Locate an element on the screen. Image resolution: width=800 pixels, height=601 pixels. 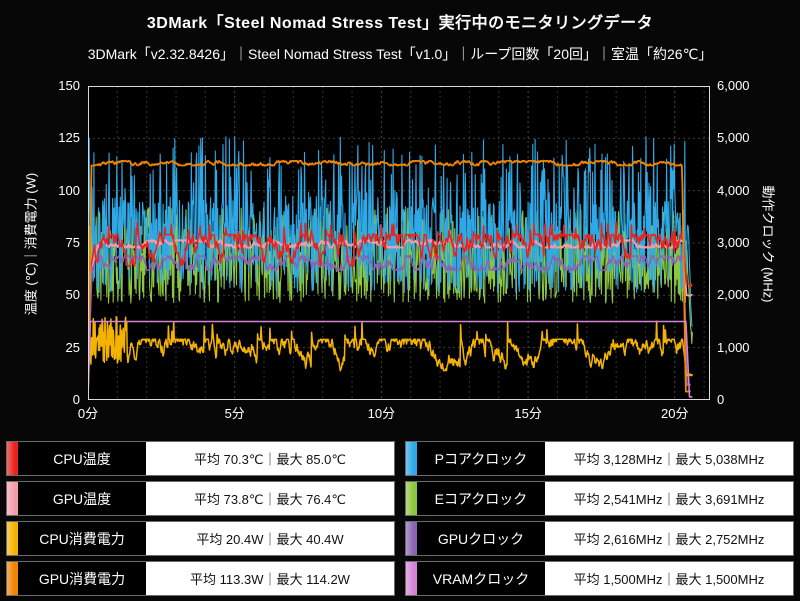
legend-item-ecore: Eコアクロック 平均 2,541MHz｜最大 3,691MHz is located at coordinates (599, 498).